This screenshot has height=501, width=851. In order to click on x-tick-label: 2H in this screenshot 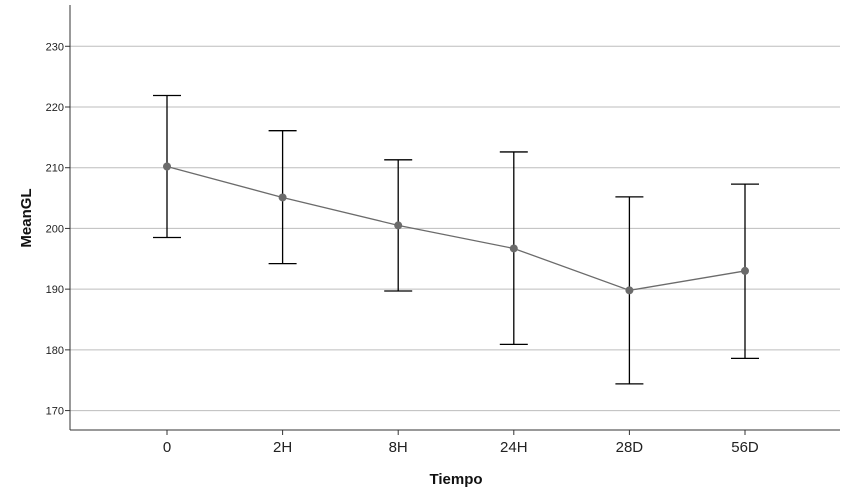, I will do `click(282, 447)`.